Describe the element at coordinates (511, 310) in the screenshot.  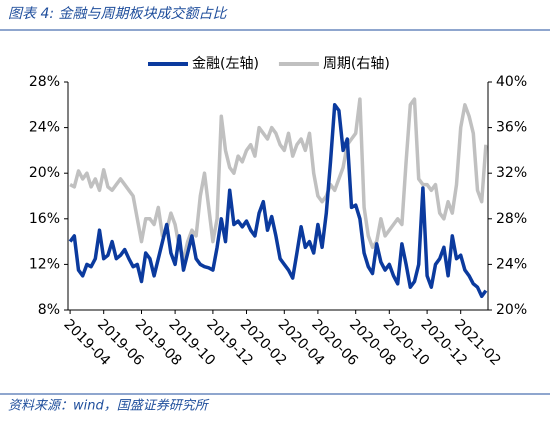
I see `y2-tick-label: 20%` at that location.